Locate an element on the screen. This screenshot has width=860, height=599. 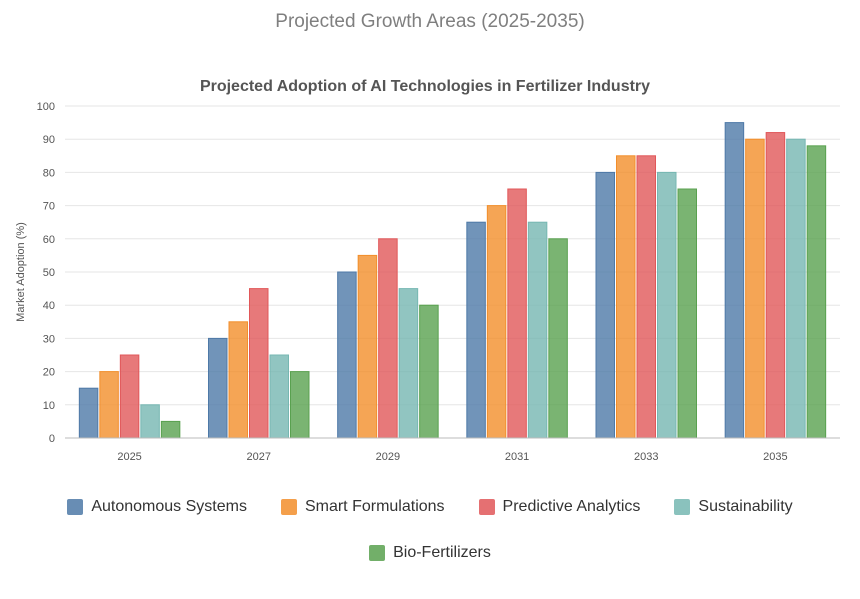
x-tick-label: 2029 is located at coordinates (388, 457).